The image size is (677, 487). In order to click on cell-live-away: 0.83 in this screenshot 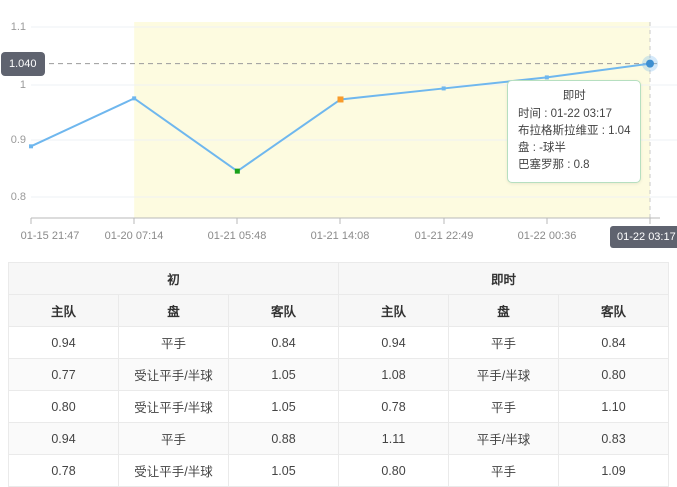, I will do `click(613, 438)`.